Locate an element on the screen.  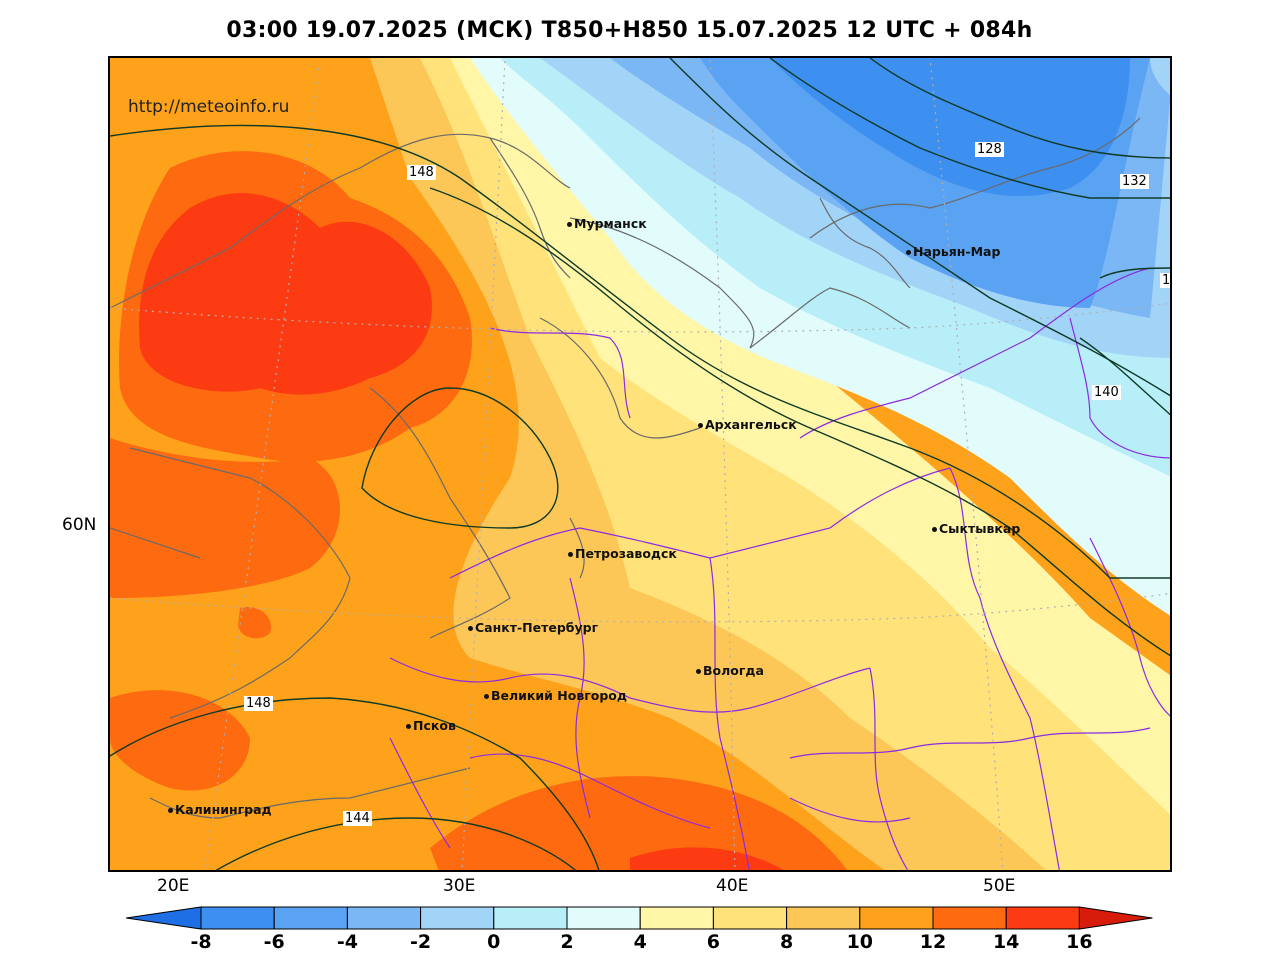
contour-label: 128 is located at coordinates (989, 149).